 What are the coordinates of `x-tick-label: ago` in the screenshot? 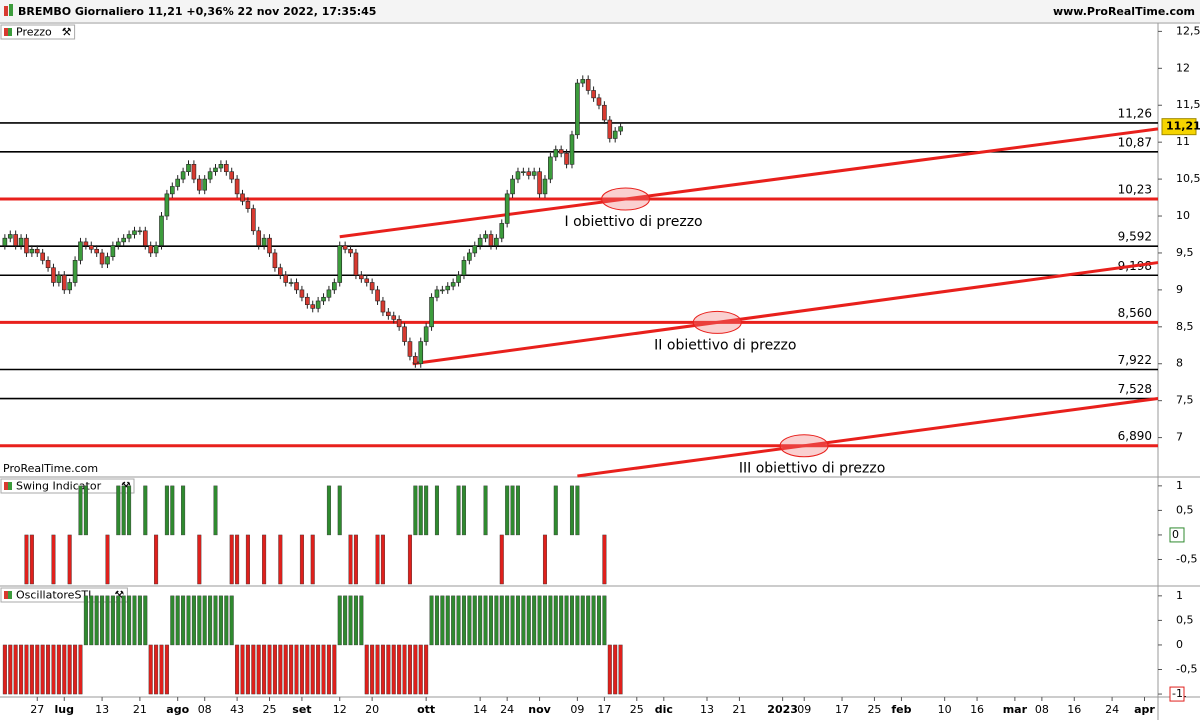 It's located at (177, 709).